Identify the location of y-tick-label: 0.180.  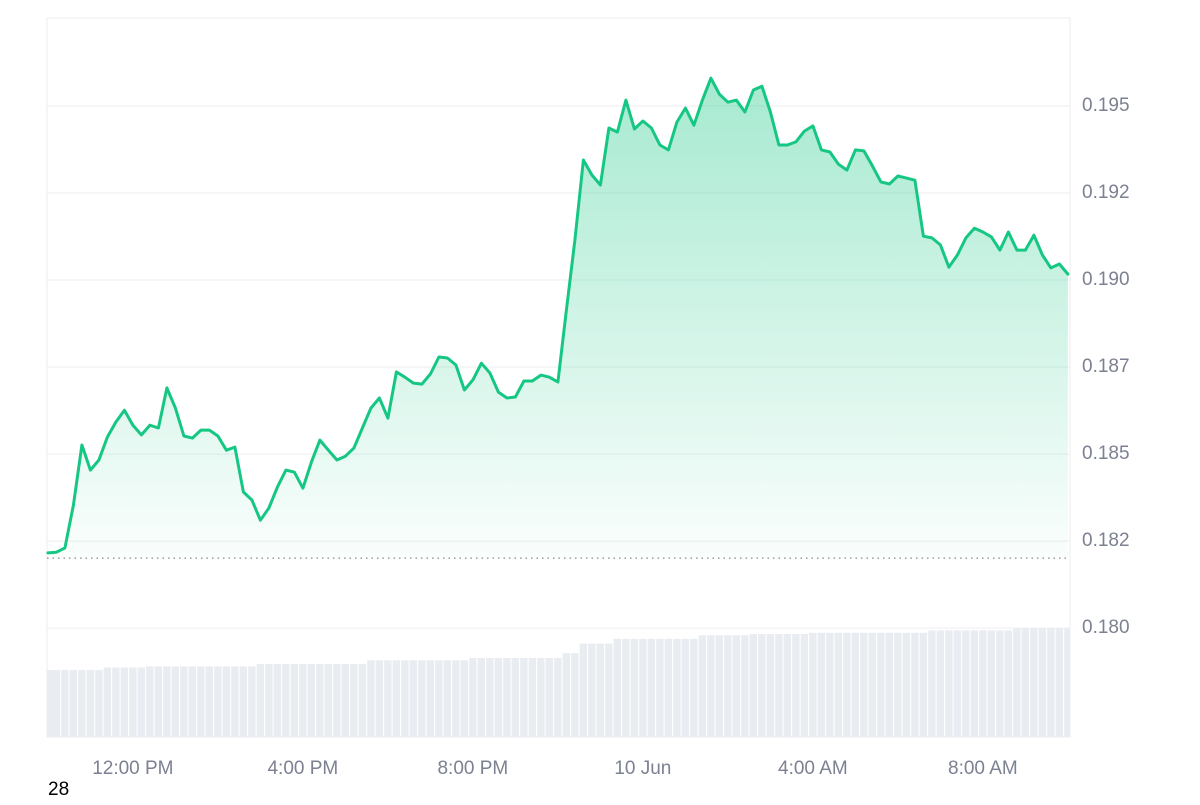
(1106, 627).